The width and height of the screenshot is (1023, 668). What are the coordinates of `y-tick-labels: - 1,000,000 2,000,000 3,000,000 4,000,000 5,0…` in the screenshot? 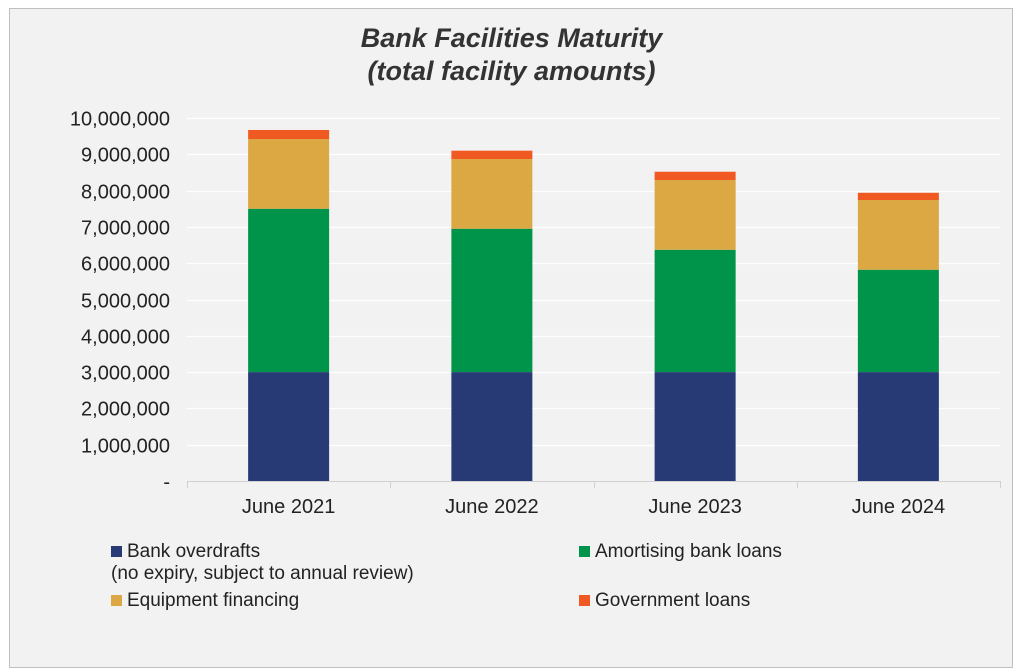 It's located at (120, 301).